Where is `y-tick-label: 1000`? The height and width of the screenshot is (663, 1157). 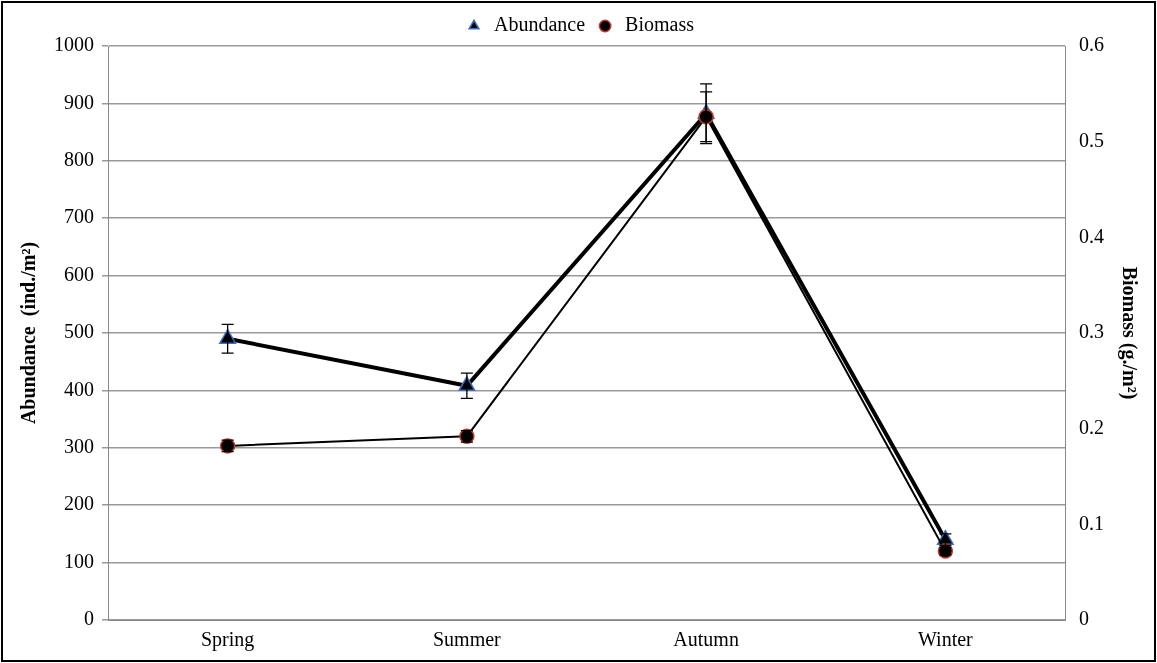 y-tick-label: 1000 is located at coordinates (74, 44).